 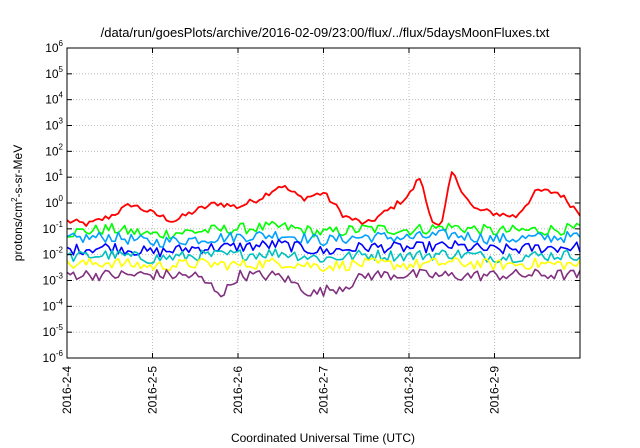 I want to click on x-axis-label: Coordinated Universal Time (UTC), so click(x=323, y=438).